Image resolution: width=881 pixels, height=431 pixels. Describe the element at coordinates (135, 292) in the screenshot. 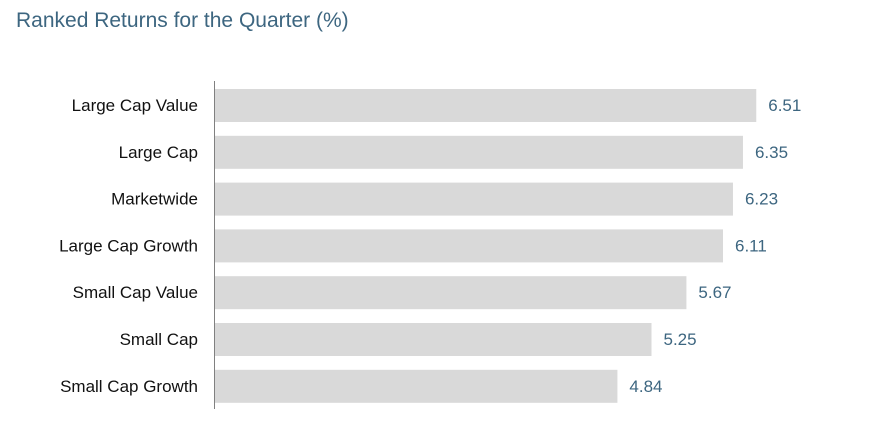

I see `category-label: Small Cap Value` at that location.